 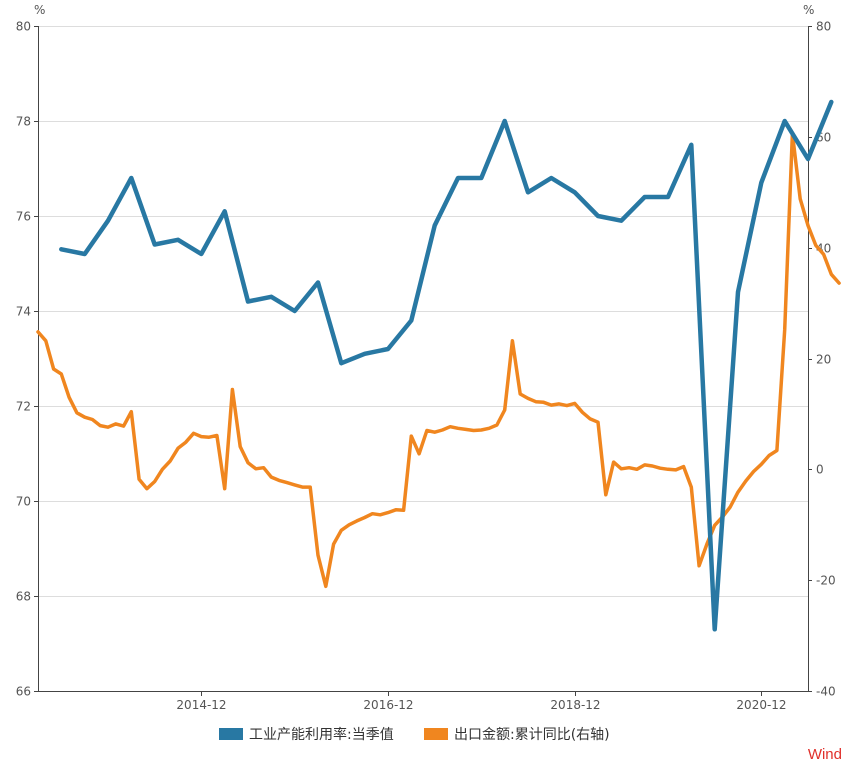 What do you see at coordinates (39, 10) in the screenshot?
I see `left-axis-unit: %` at bounding box center [39, 10].